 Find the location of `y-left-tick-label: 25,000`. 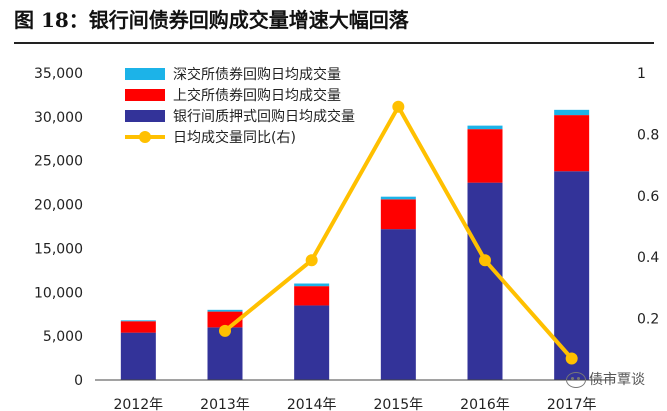

y-left-tick-label: 25,000 is located at coordinates (58, 162).